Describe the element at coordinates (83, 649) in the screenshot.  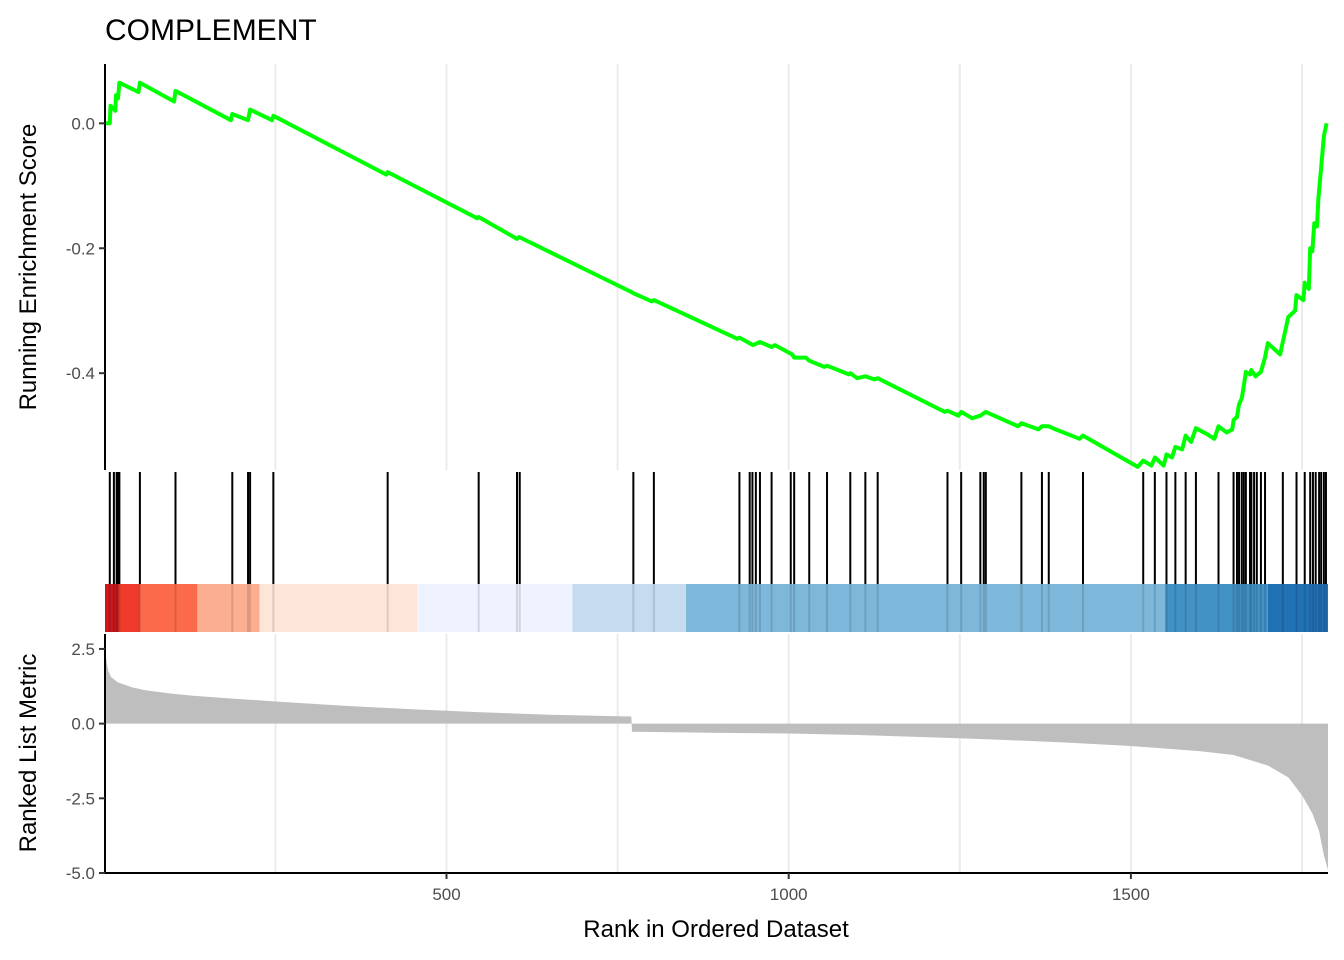
I see `y-tick-label-bottom: 2.5` at that location.